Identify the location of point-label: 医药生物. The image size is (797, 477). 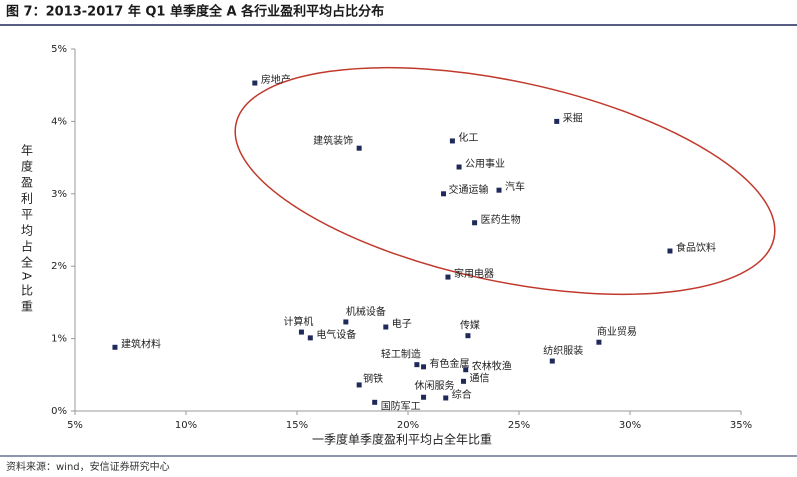
(501, 219).